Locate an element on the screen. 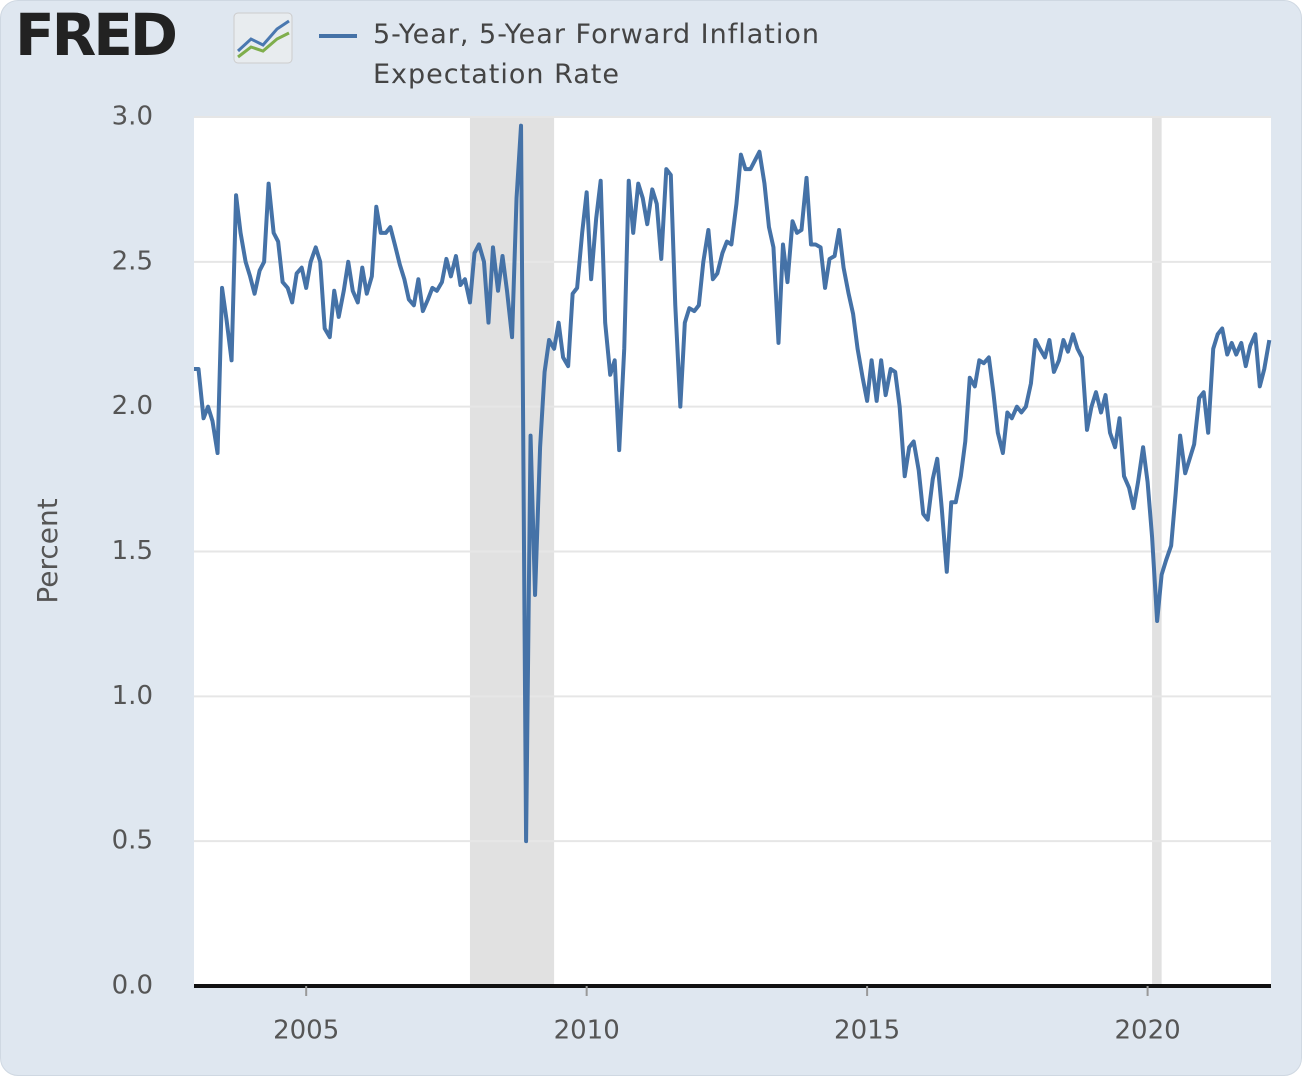 The image size is (1302, 1077). y-tick-label: 2.0 is located at coordinates (132, 406).